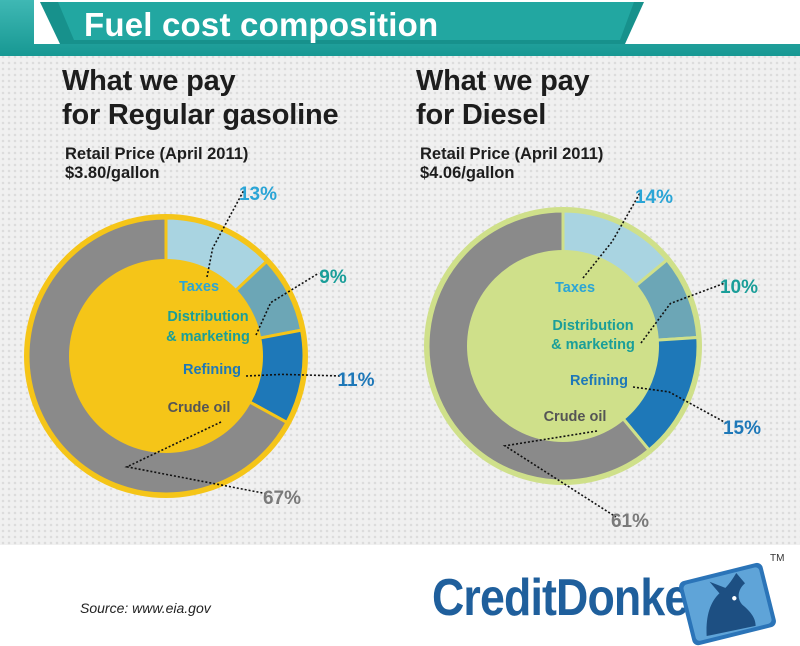 The height and width of the screenshot is (646, 800). What do you see at coordinates (742, 428) in the screenshot?
I see `diesel-value-label: 15%` at bounding box center [742, 428].